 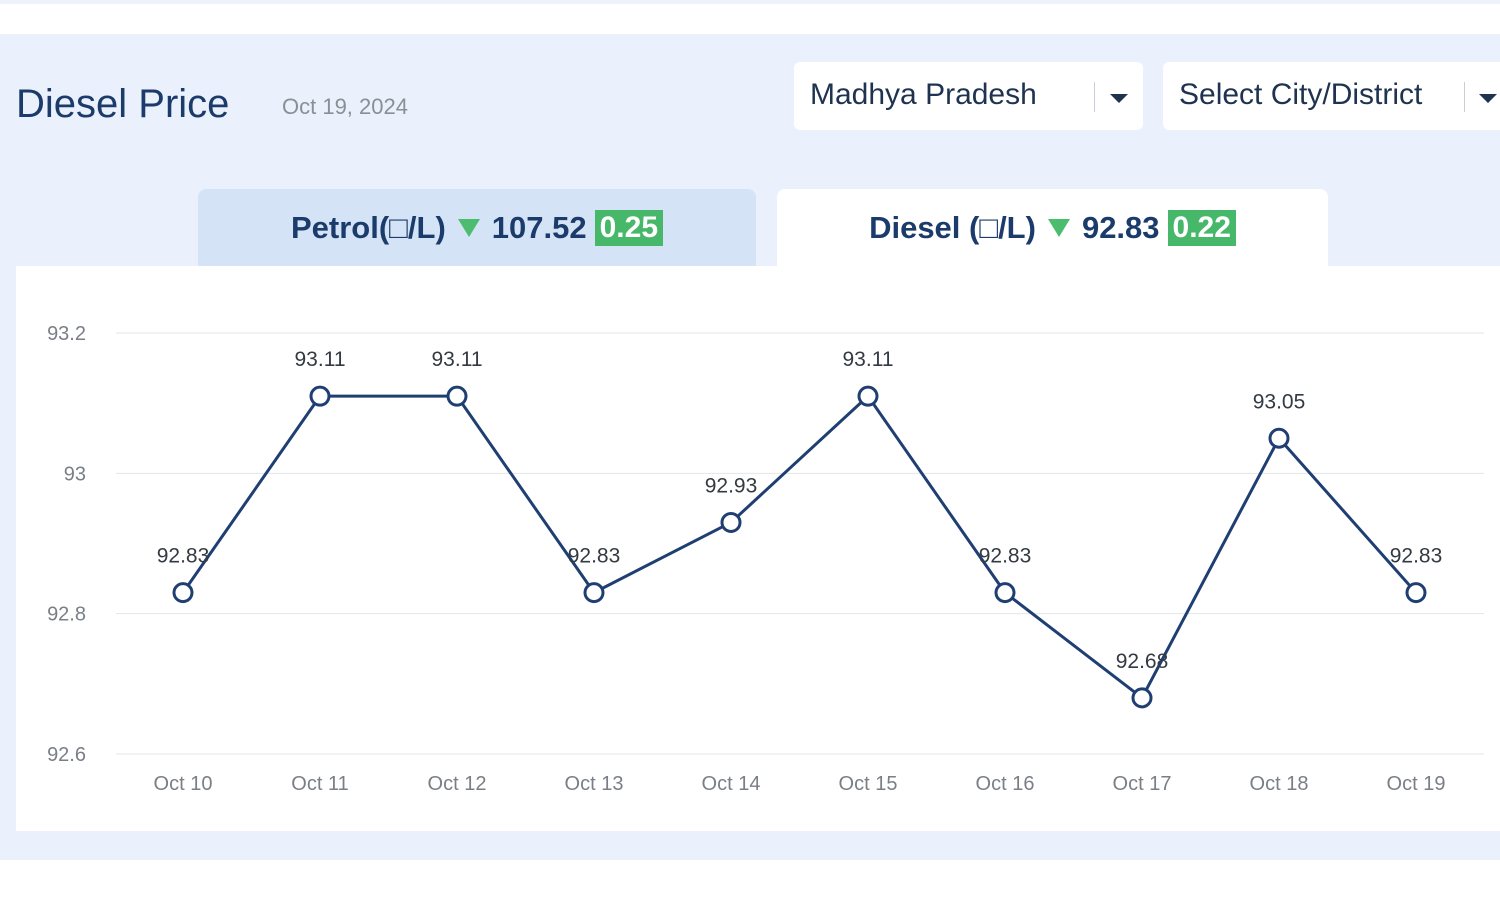 I want to click on x-tick-label: Oct 12, so click(x=457, y=784).